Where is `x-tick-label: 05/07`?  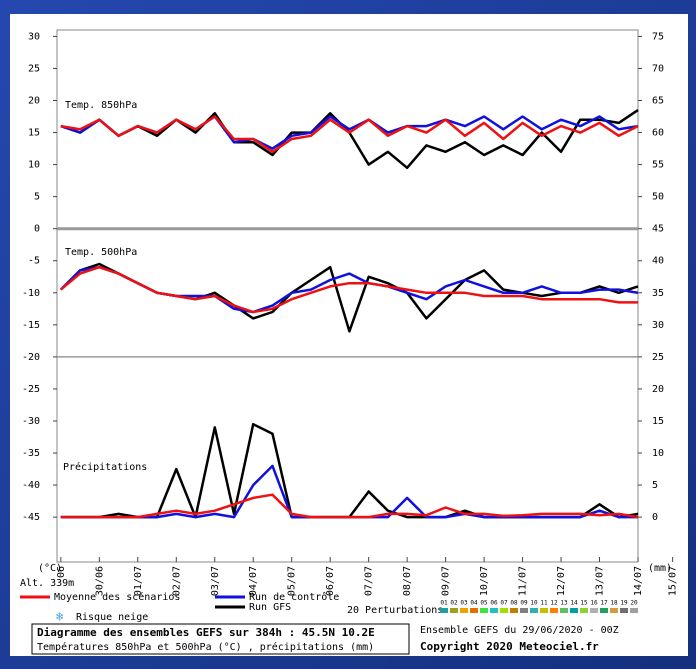
x-tick-label: 05/07 is located at coordinates (292, 581).